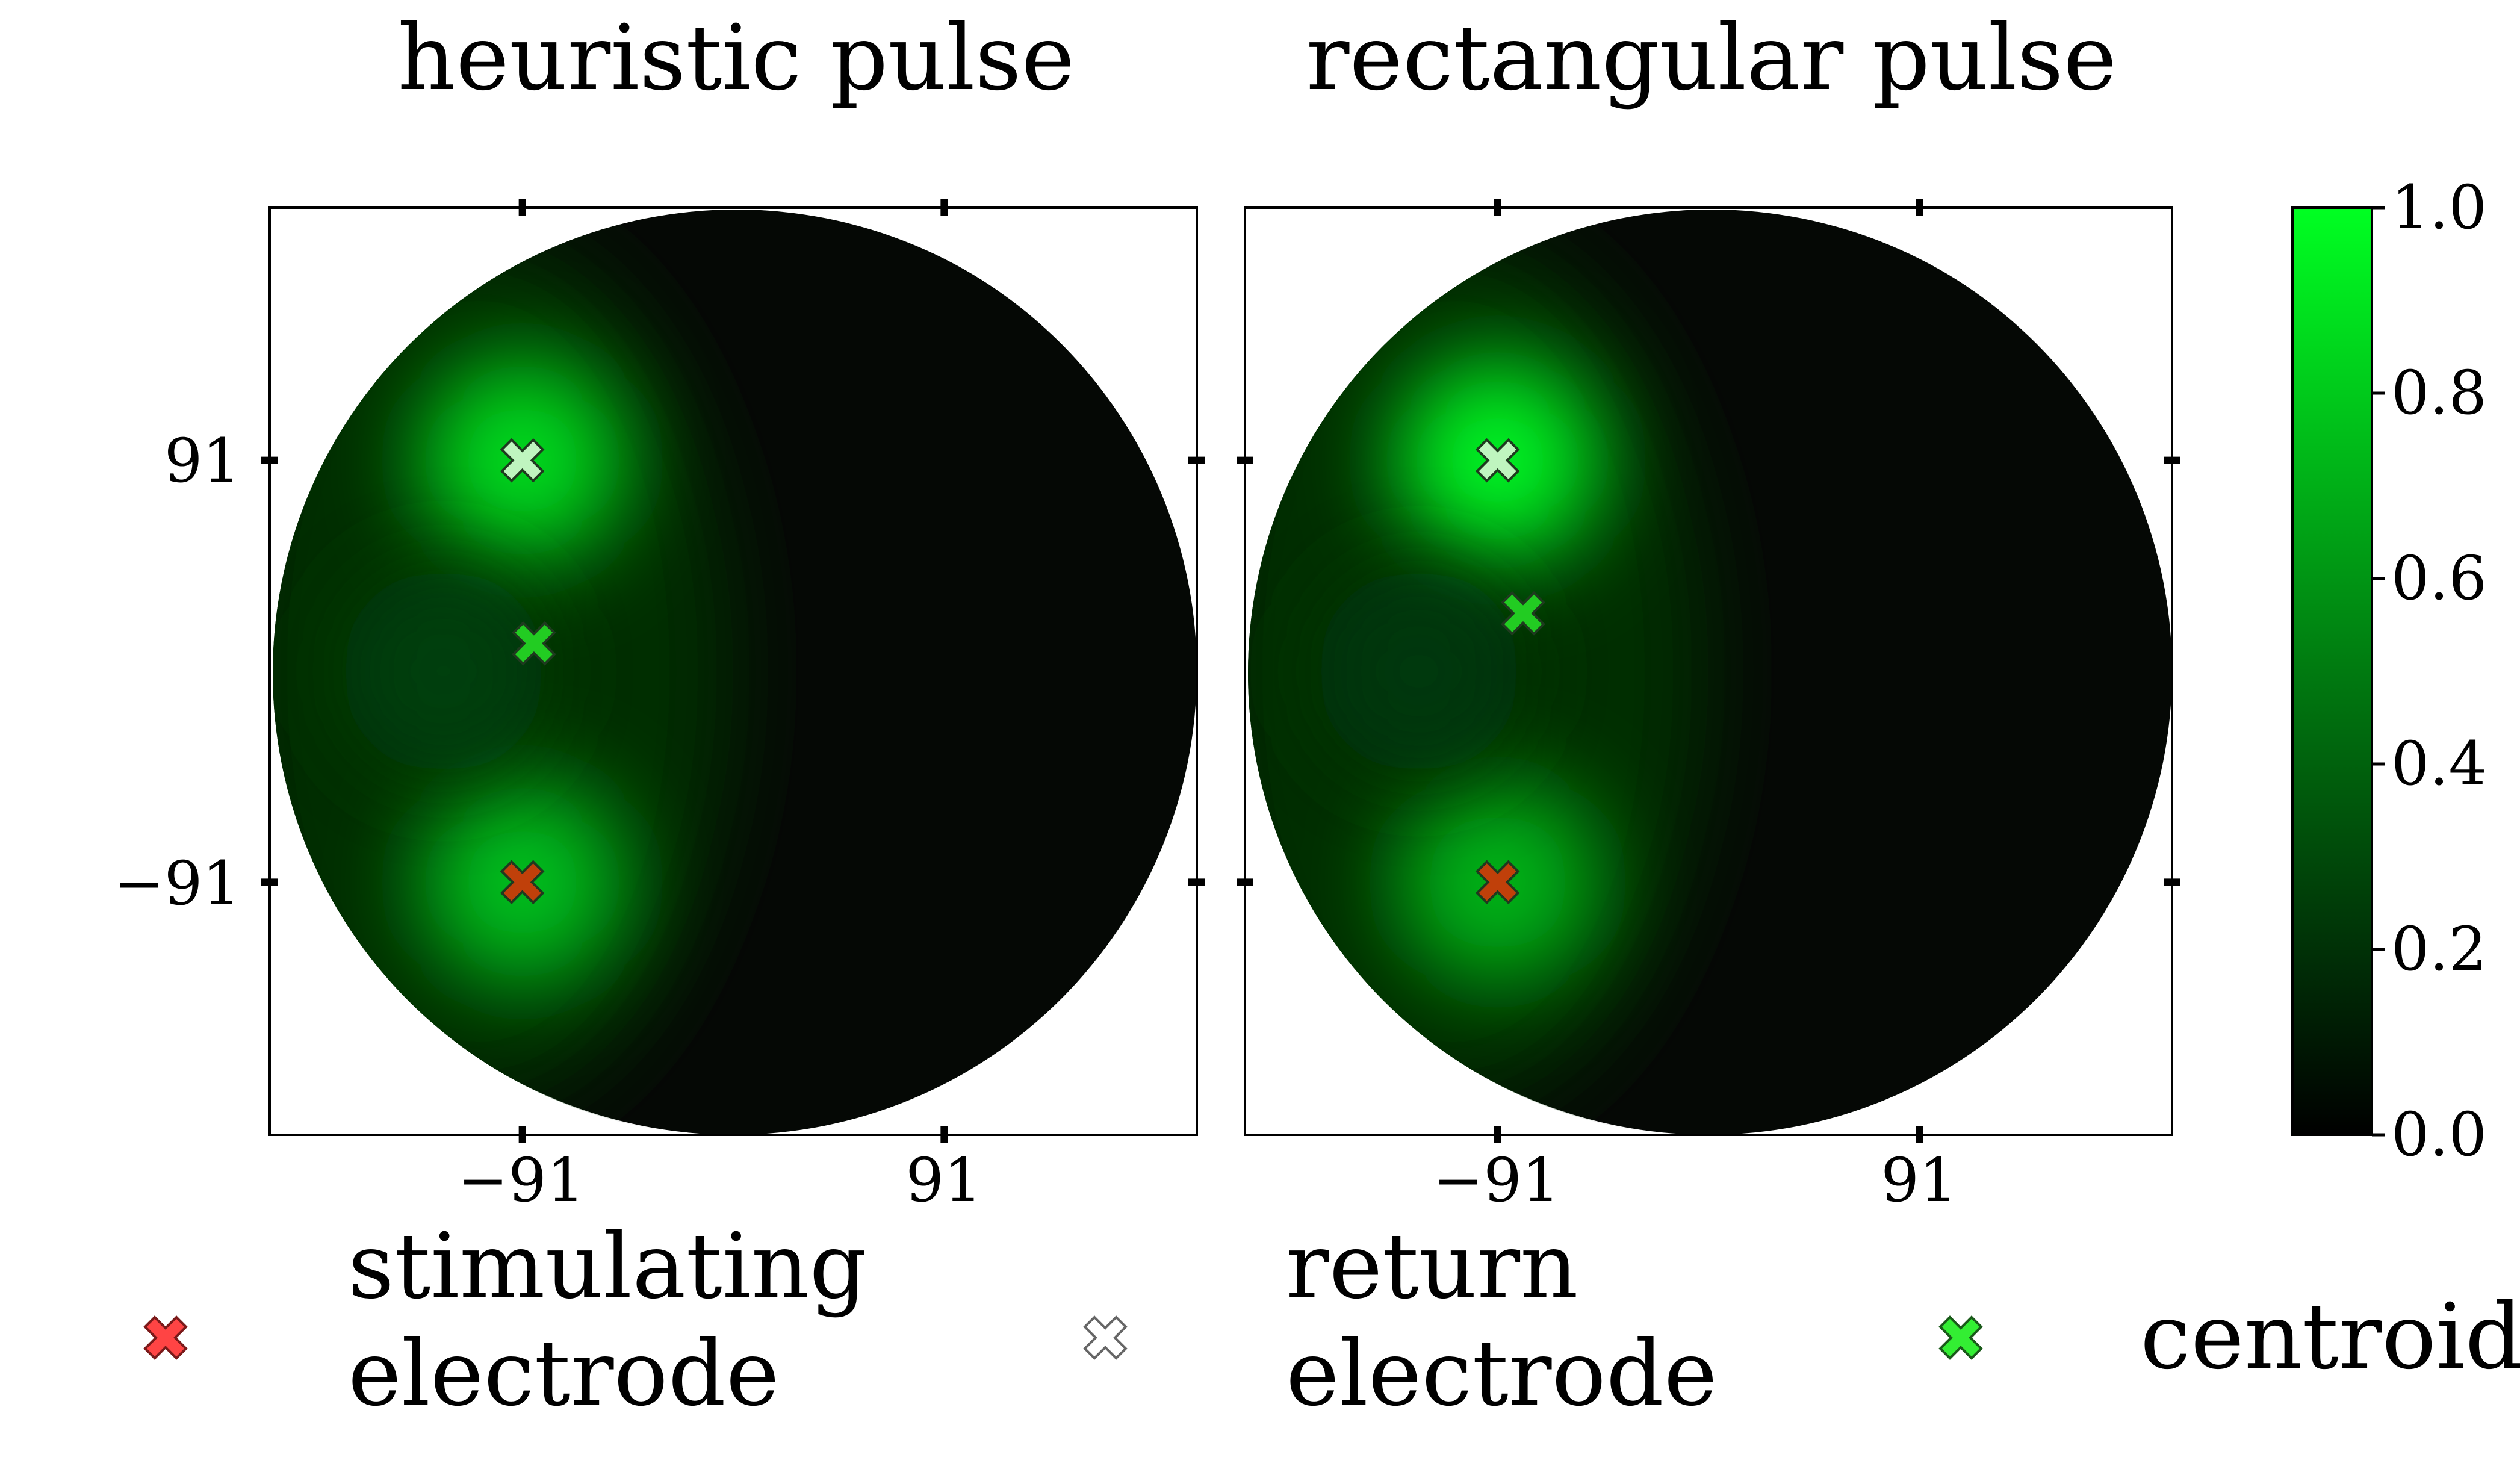 Image resolution: width=2520 pixels, height=1484 pixels. I want to click on colorbar-gradient, so click(2332, 671).